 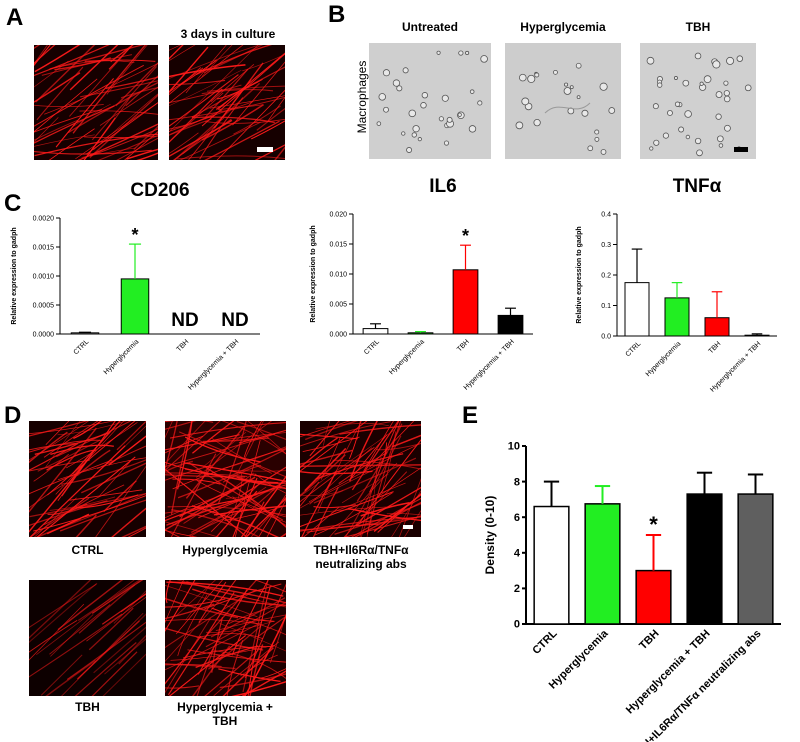 I want to click on micrograph-hyperglycemia, so click(x=563, y=101).